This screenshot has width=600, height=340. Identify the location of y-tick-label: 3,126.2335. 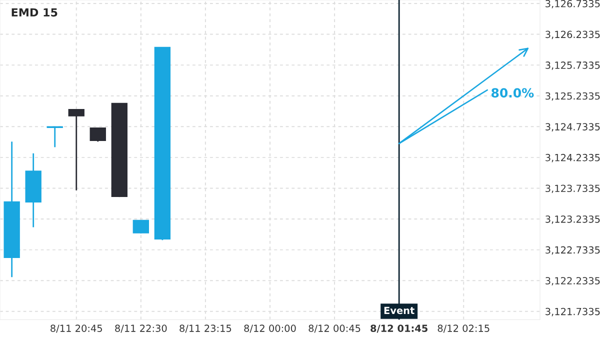
(573, 35).